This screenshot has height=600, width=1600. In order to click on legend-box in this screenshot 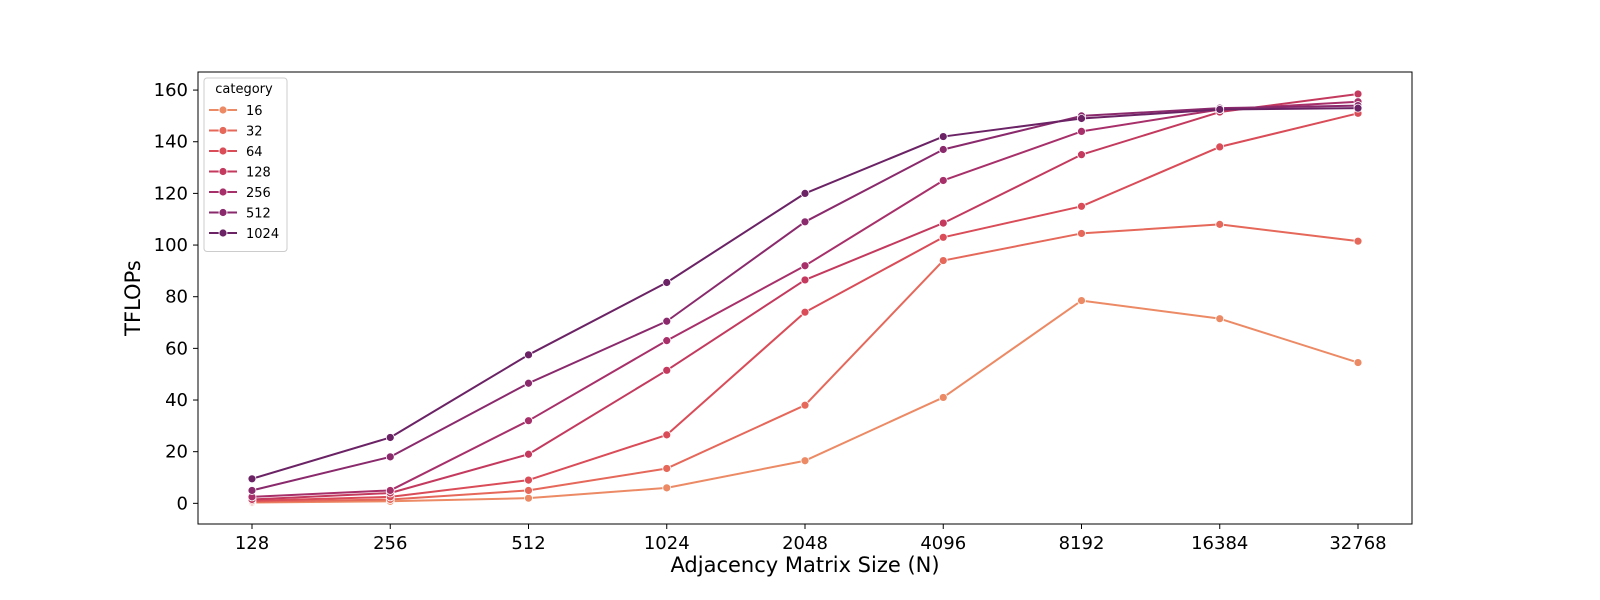, I will do `click(245, 164)`.